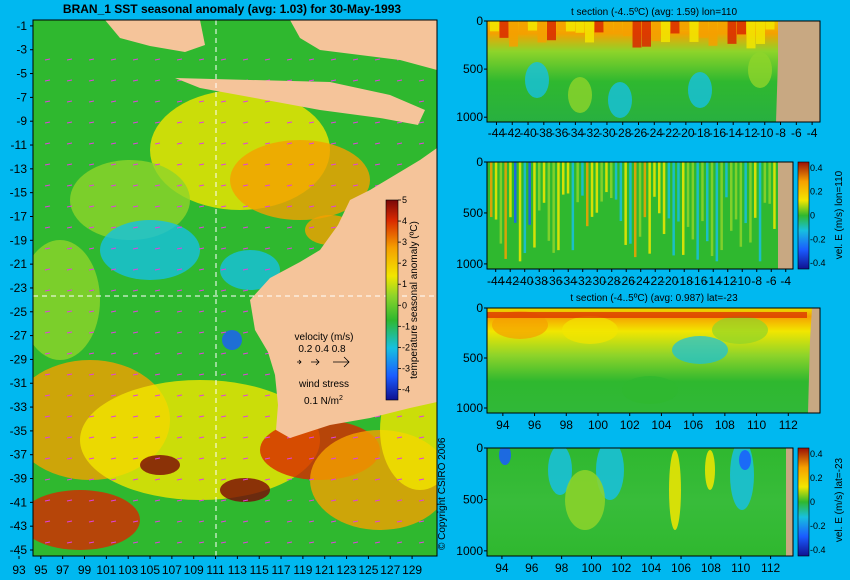  Describe the element at coordinates (770, 568) in the screenshot. I see `panel-x-tick-label: 112` at that location.